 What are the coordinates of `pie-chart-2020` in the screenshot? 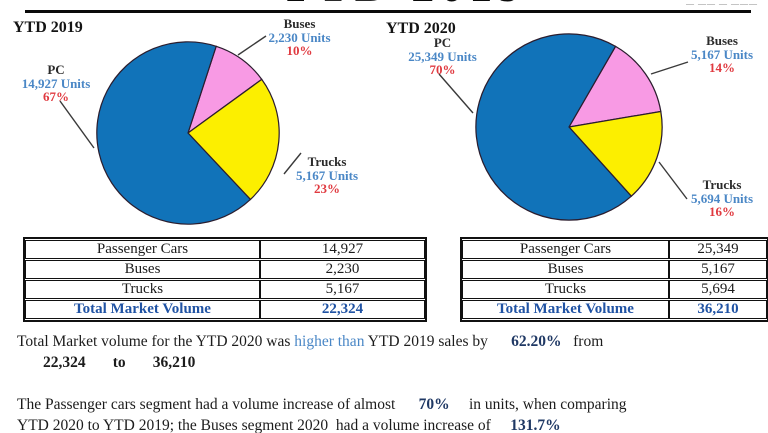 It's located at (569, 127).